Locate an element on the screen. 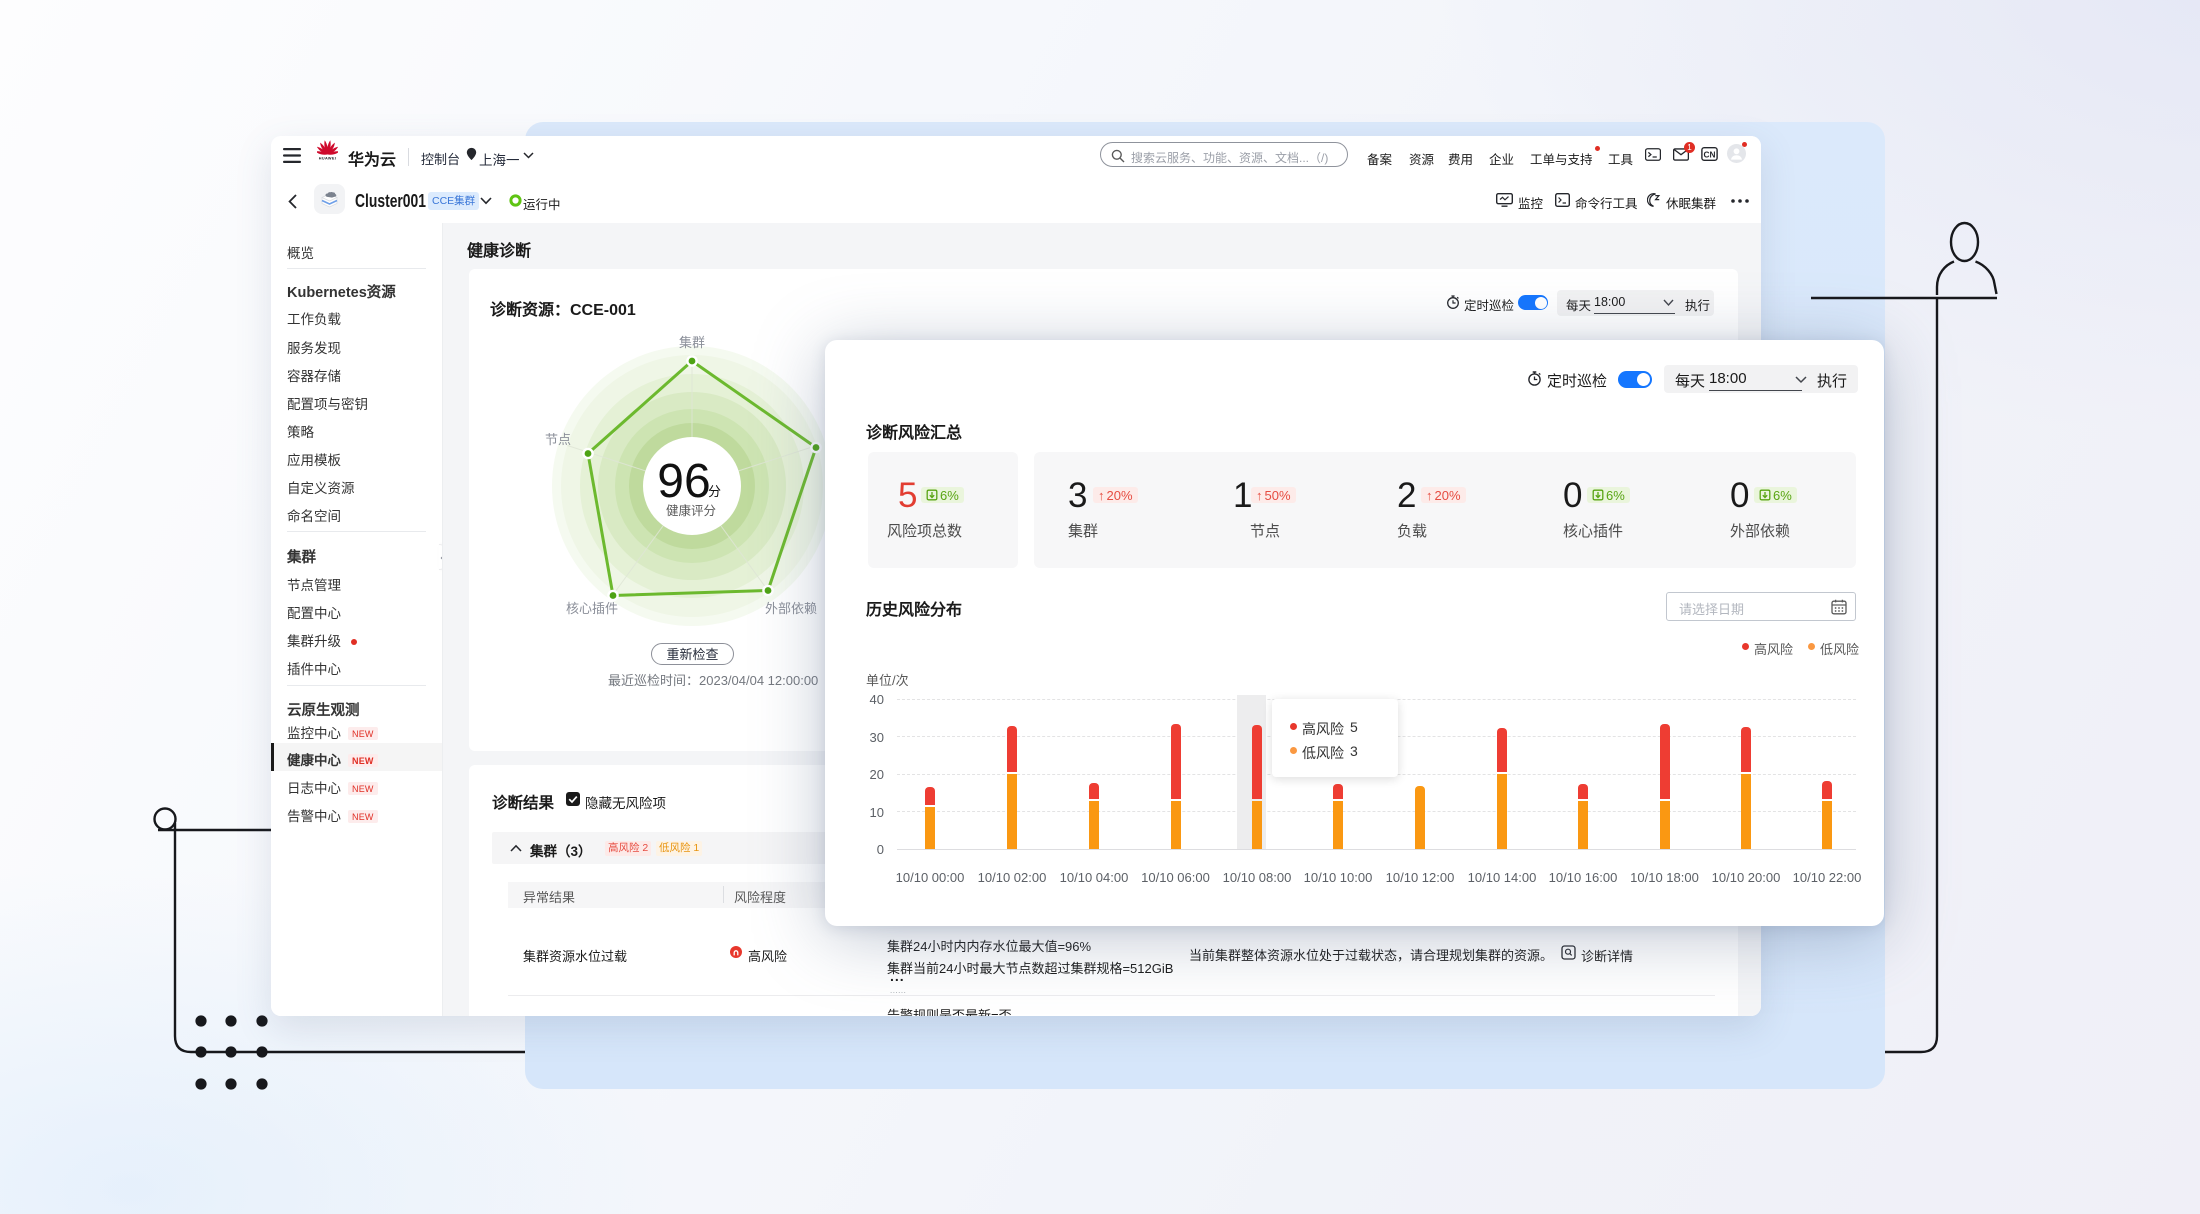  svg-text: 节点 is located at coordinates (558, 439).